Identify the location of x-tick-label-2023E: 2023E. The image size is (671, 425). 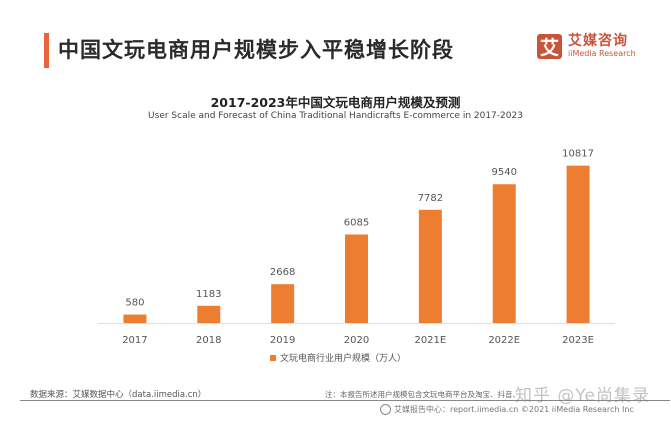
(578, 340).